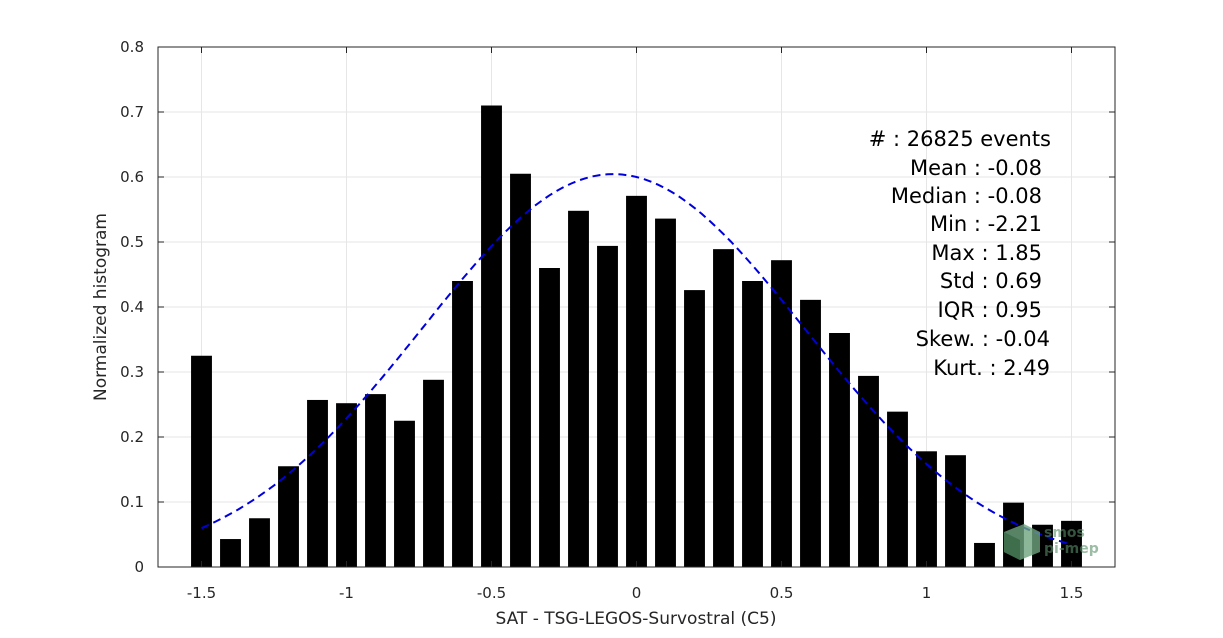  I want to click on stat-mean: Mean : -0.08, so click(976, 168).